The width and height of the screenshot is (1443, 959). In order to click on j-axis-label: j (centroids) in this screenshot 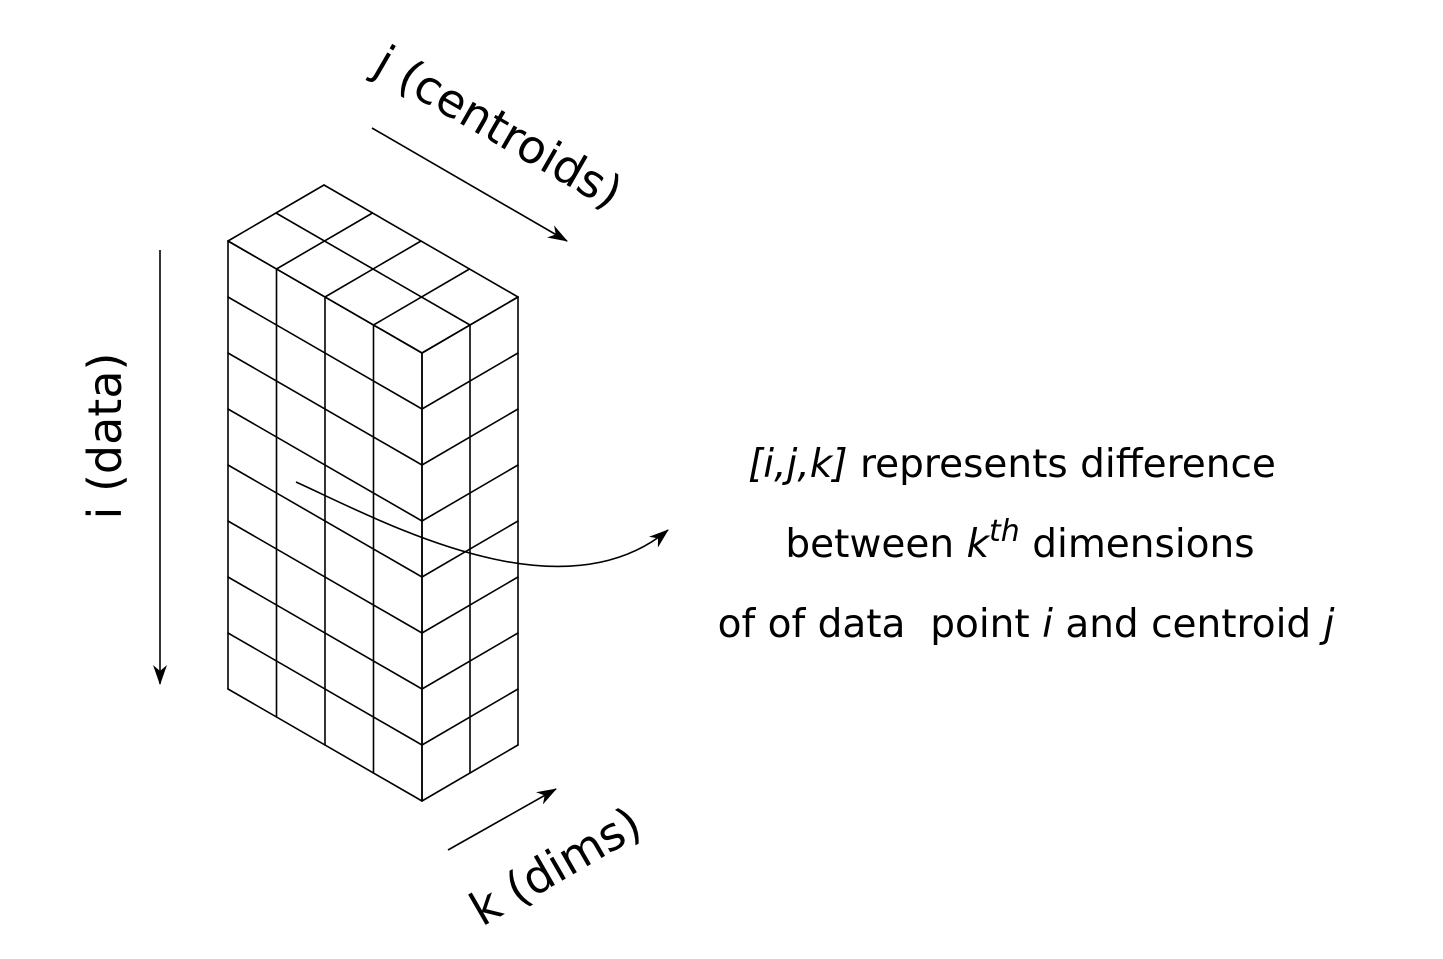, I will do `click(498, 126)`.